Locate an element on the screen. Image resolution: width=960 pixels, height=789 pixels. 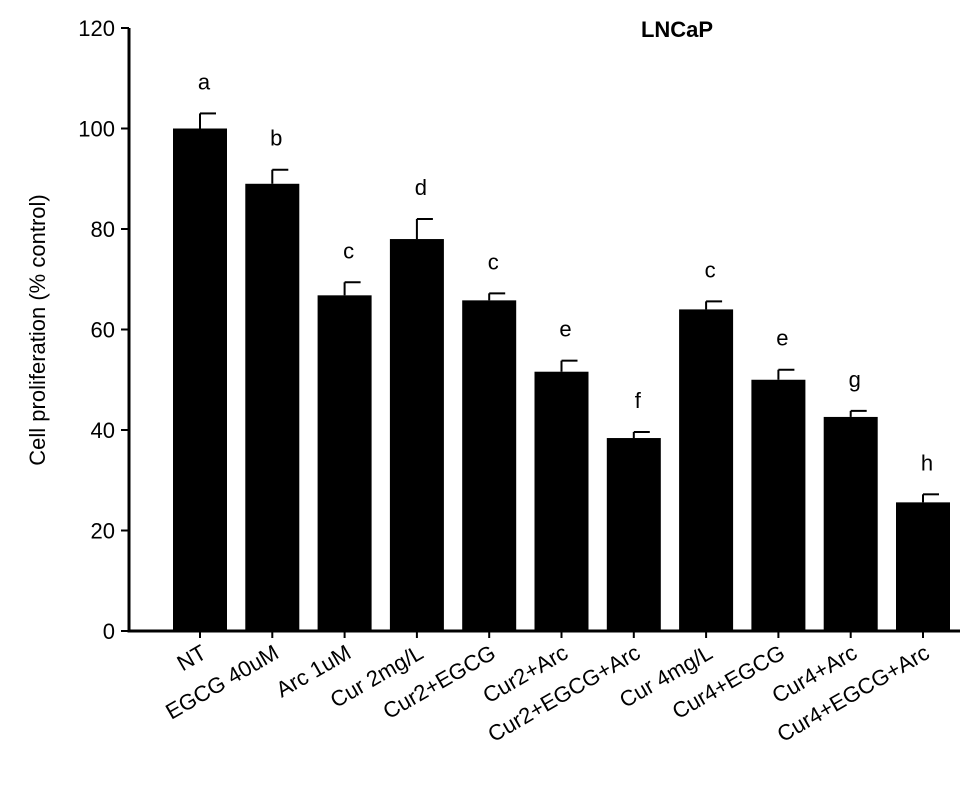
category-label: NT is located at coordinates (192, 658).